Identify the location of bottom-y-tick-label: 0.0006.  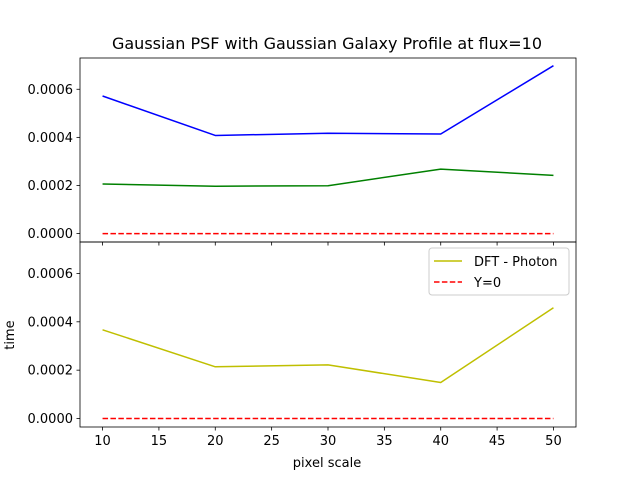
(51, 274).